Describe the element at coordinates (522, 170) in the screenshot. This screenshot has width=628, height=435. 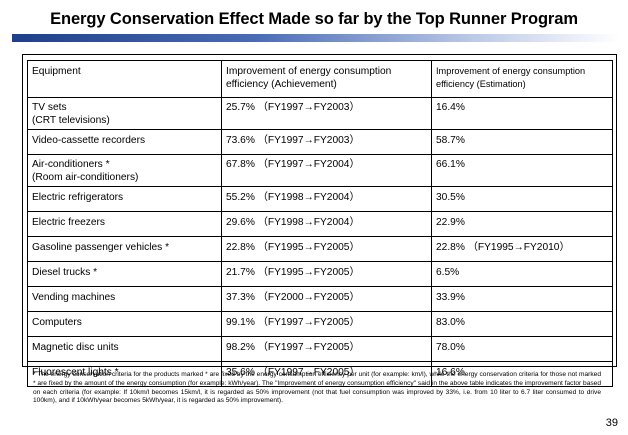
I see `cell-estimation: 66.1%` at that location.